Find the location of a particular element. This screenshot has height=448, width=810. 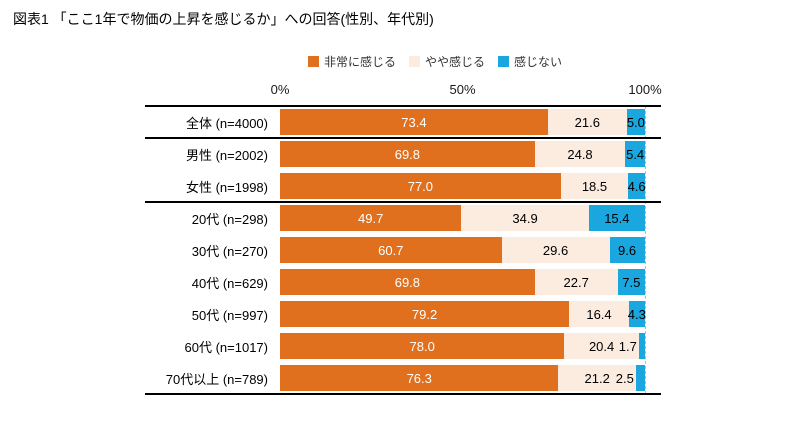

bar-segment-not-feel: 9.6 is located at coordinates (627, 250).